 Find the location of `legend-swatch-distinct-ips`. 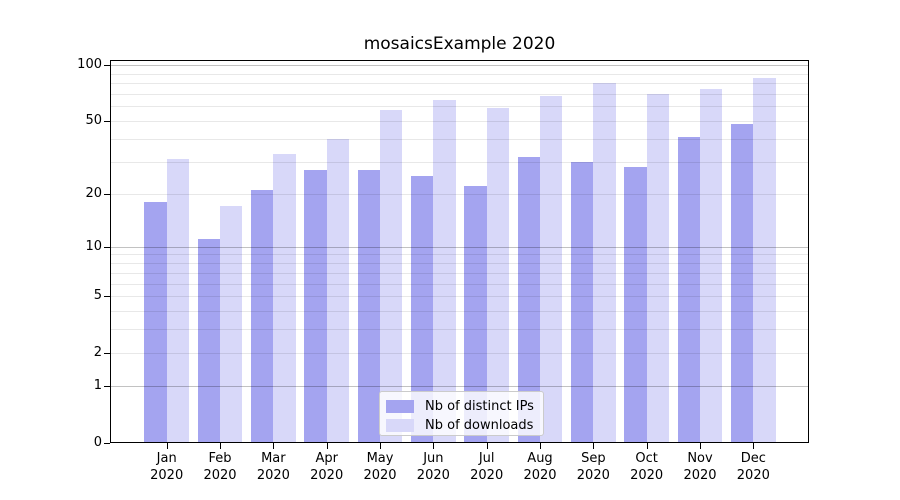

legend-swatch-distinct-ips is located at coordinates (400, 406).